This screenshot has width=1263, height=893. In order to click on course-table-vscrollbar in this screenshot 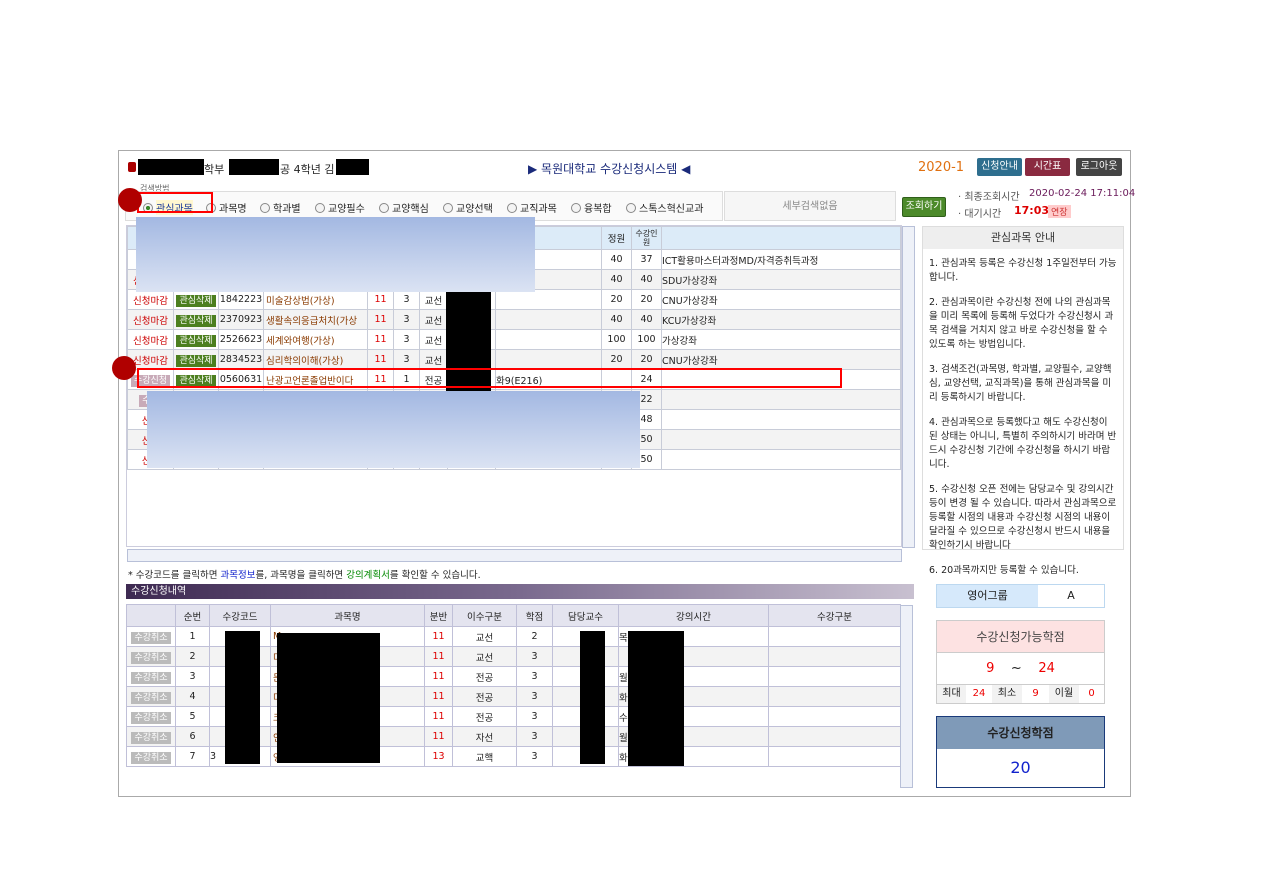, I will do `click(908, 387)`.